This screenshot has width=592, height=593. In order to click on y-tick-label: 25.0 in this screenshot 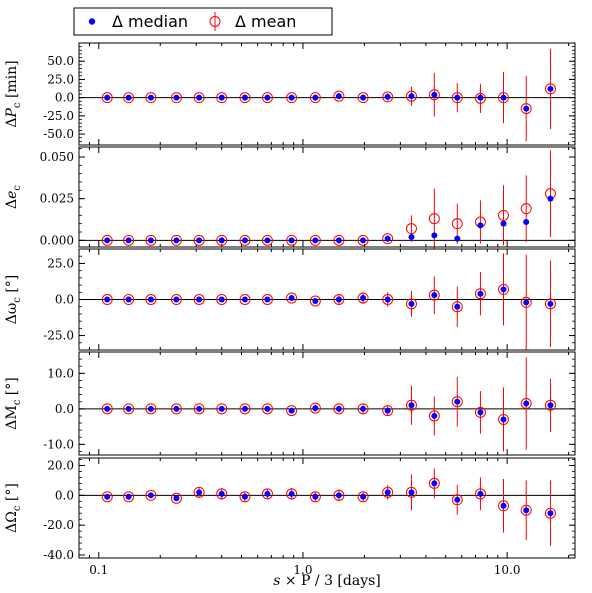, I will do `click(60, 79)`.